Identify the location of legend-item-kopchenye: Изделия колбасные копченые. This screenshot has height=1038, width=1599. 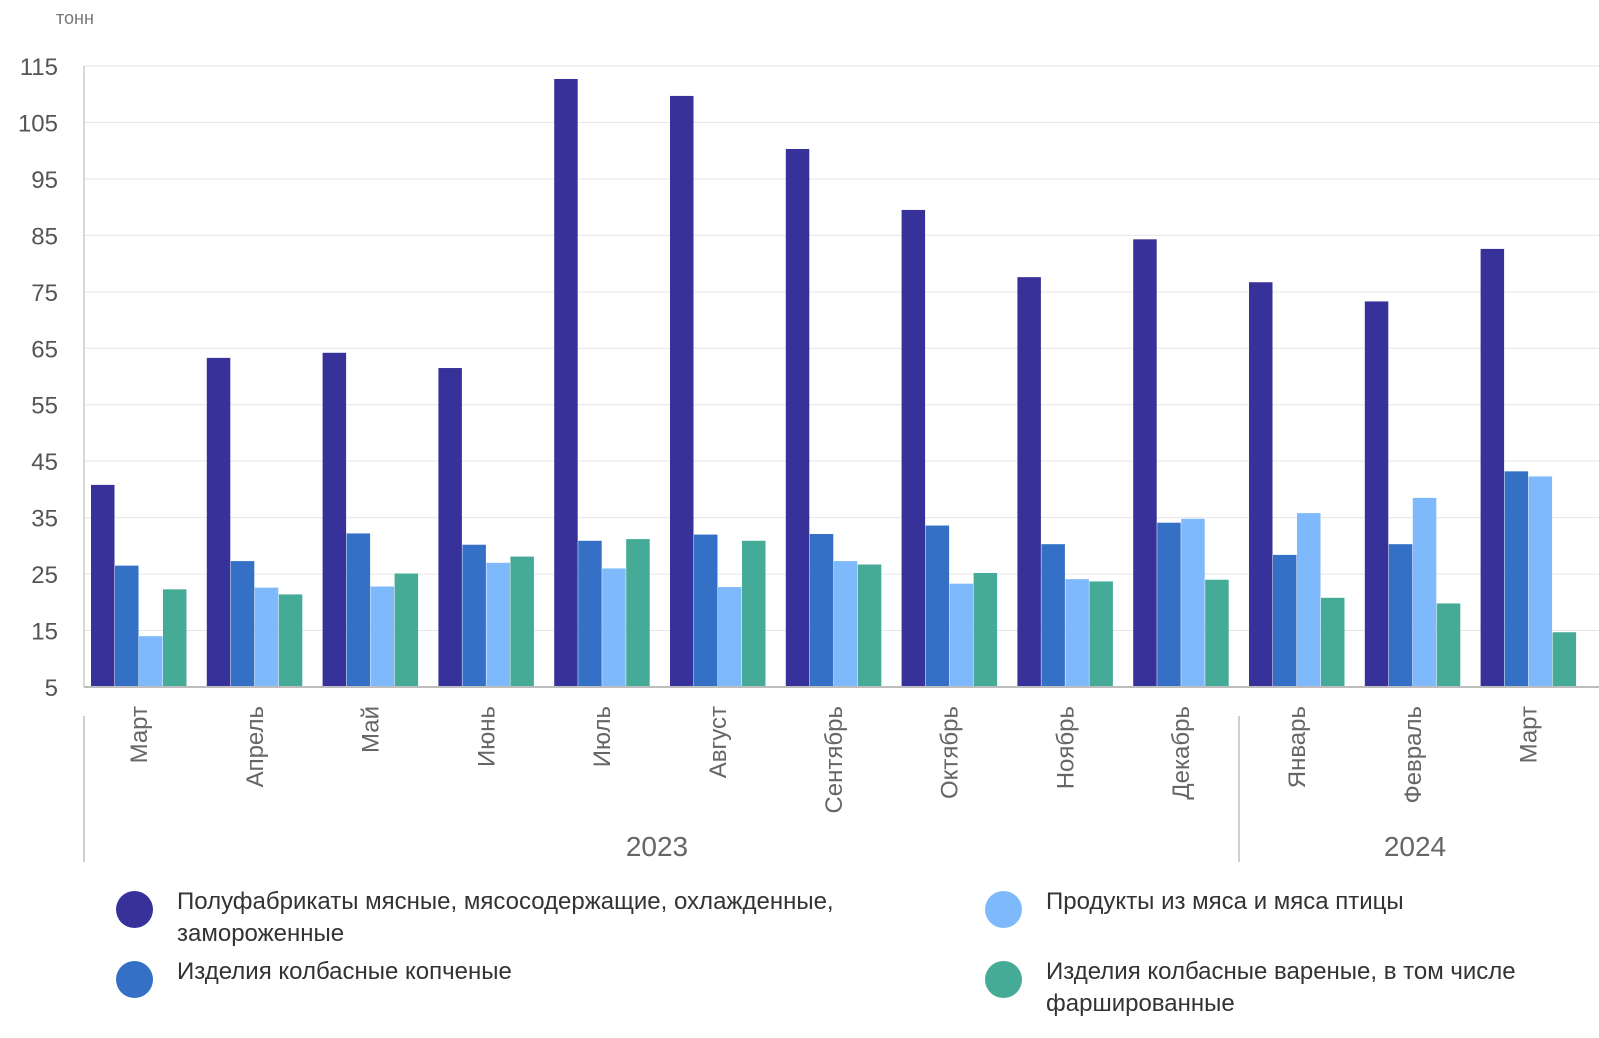
(516, 977).